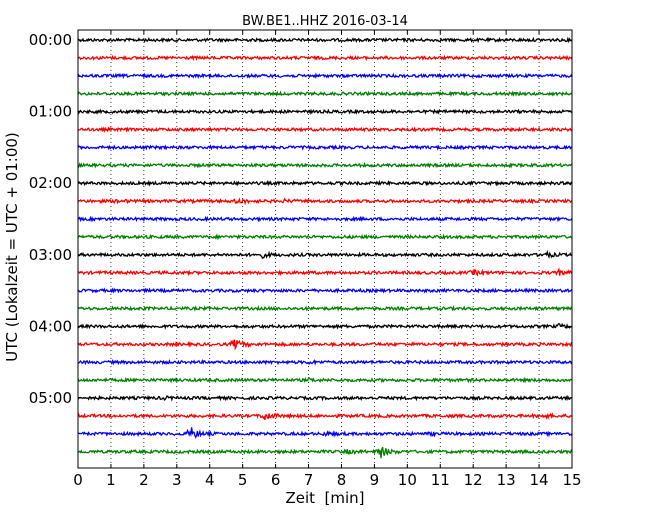 The height and width of the screenshot is (520, 650). I want to click on x-tick-label-7: 7, so click(309, 480).